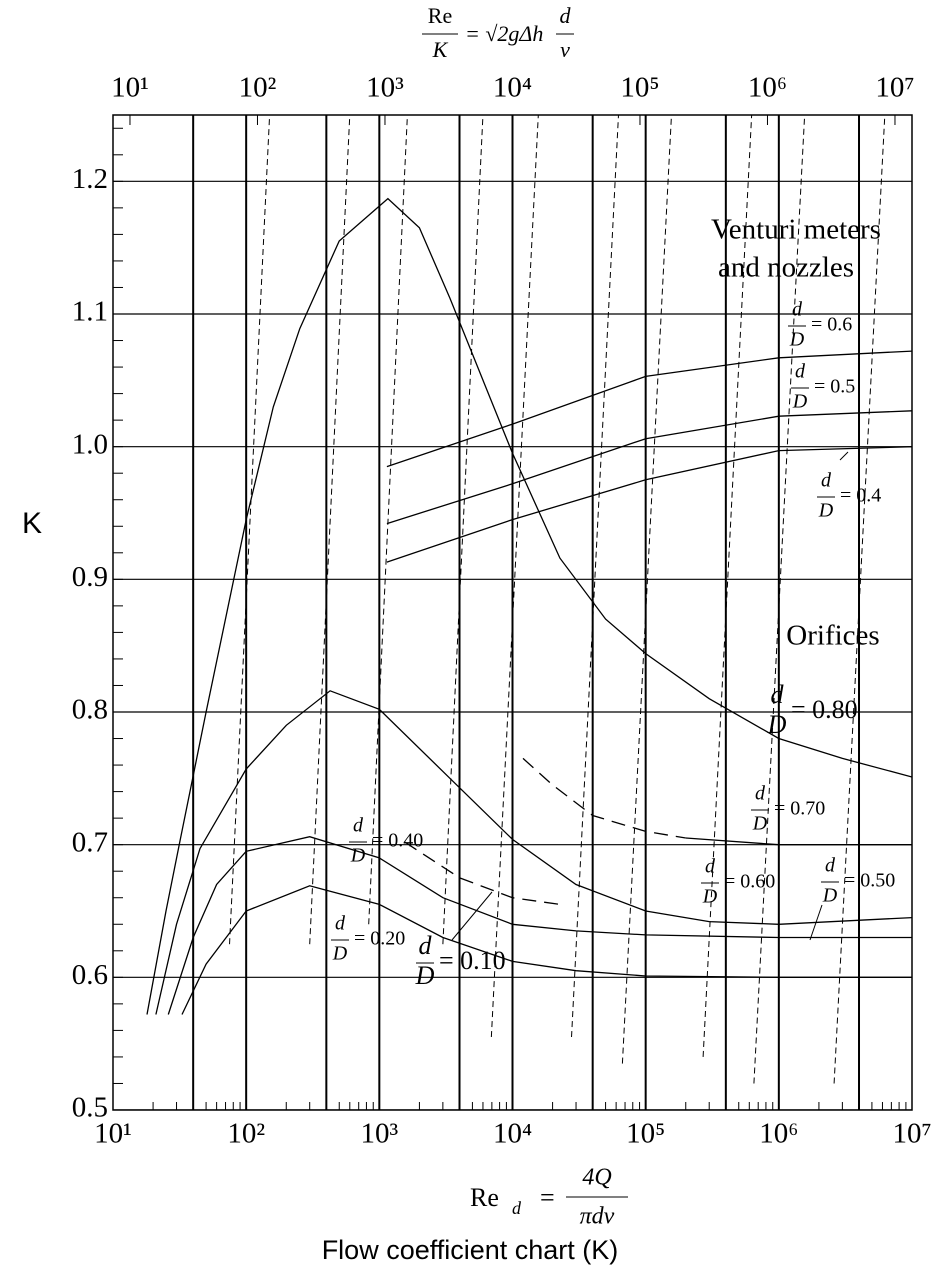  What do you see at coordinates (379, 939) in the screenshot?
I see `annotation-text: = 0.20` at bounding box center [379, 939].